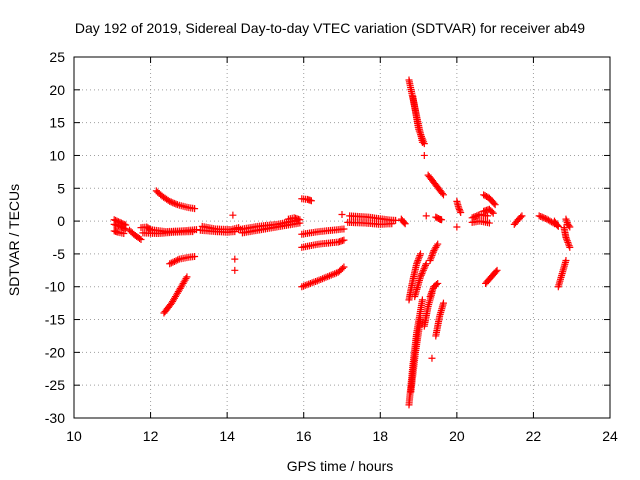 The image size is (640, 480). What do you see at coordinates (151, 436) in the screenshot?
I see `x-tick-label: 12` at bounding box center [151, 436].